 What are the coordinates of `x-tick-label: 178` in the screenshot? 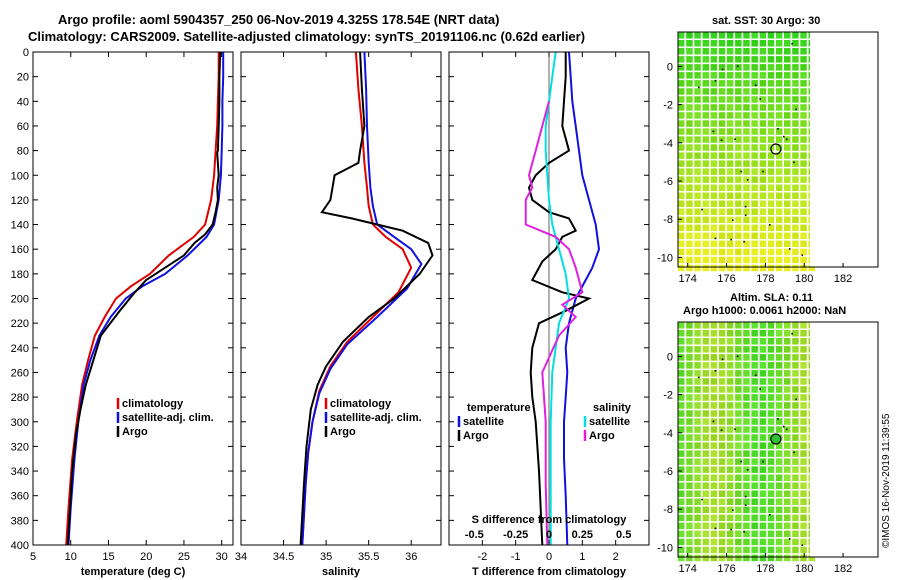 It's located at (765, 279).